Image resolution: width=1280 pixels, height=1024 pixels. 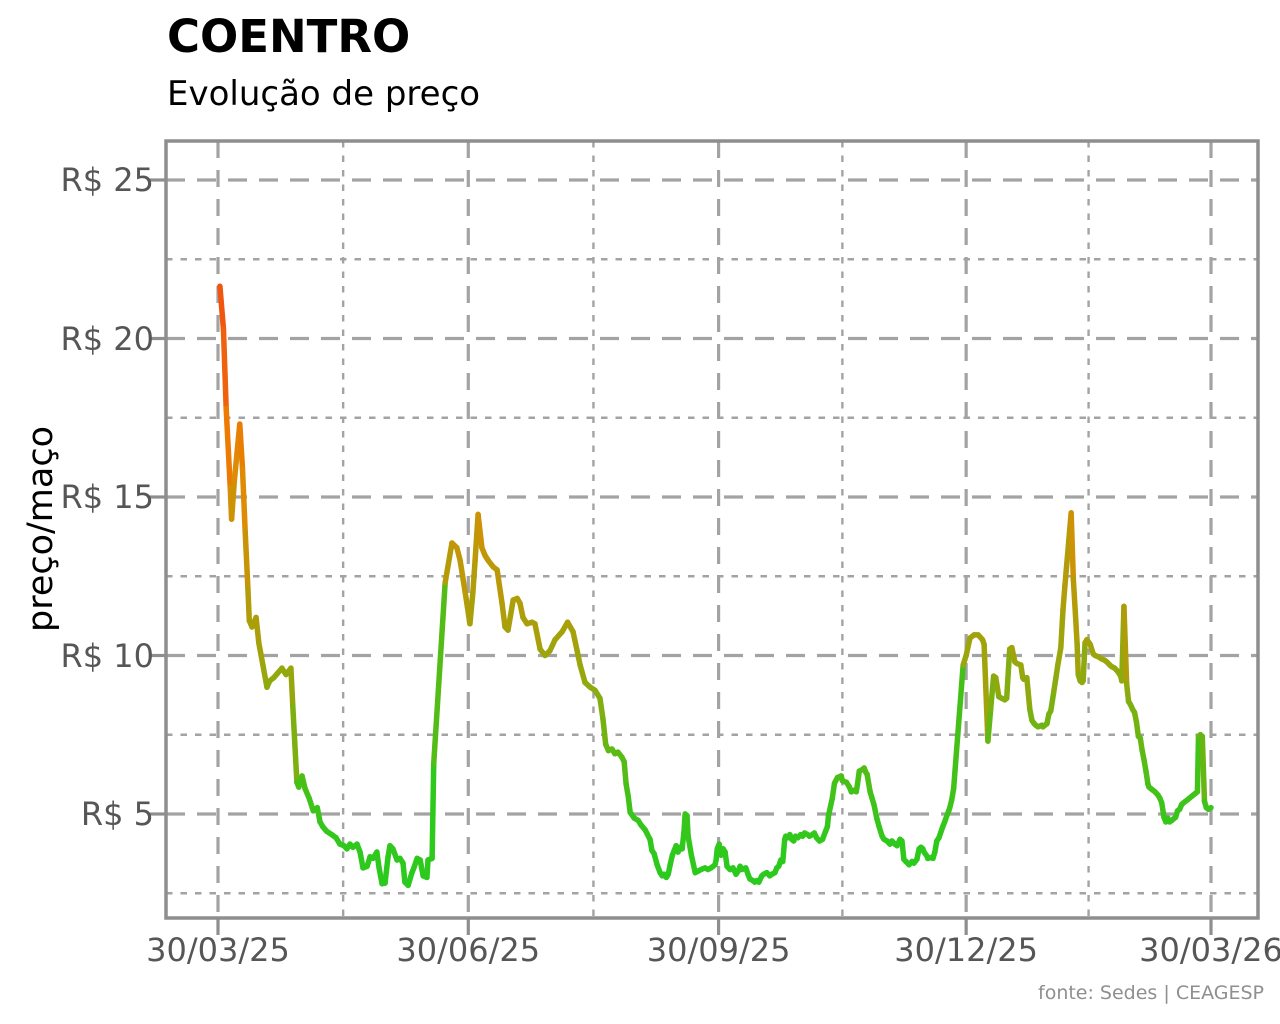 I want to click on y-tick-label: R$ 10, so click(x=107, y=655).